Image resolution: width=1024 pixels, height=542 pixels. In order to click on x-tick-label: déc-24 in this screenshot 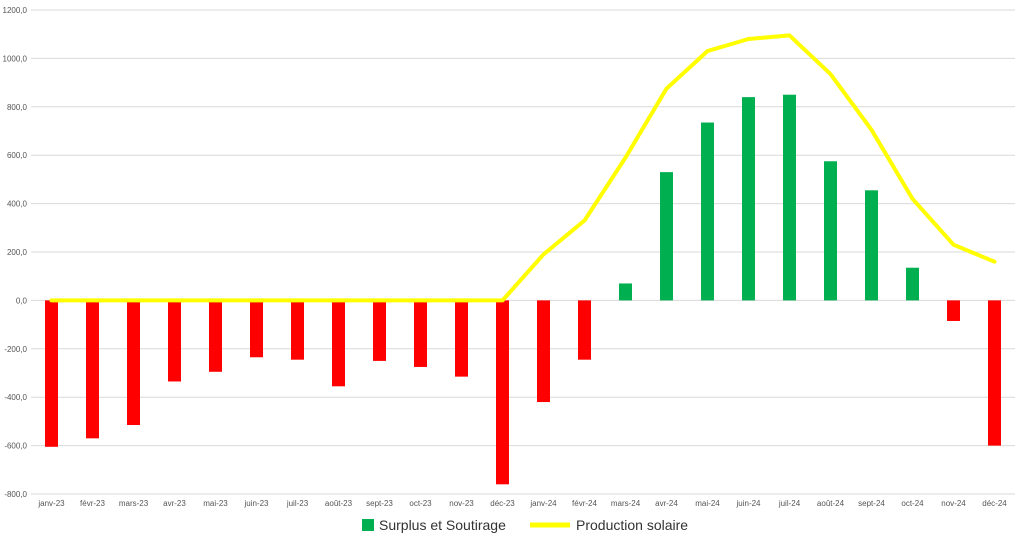, I will do `click(994, 503)`.